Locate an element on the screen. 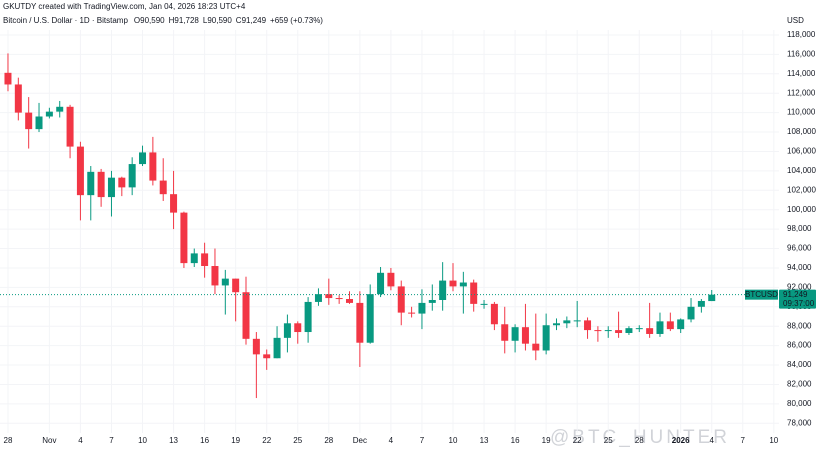 This screenshot has width=822, height=461. x-tick-label: Dec is located at coordinates (360, 440).